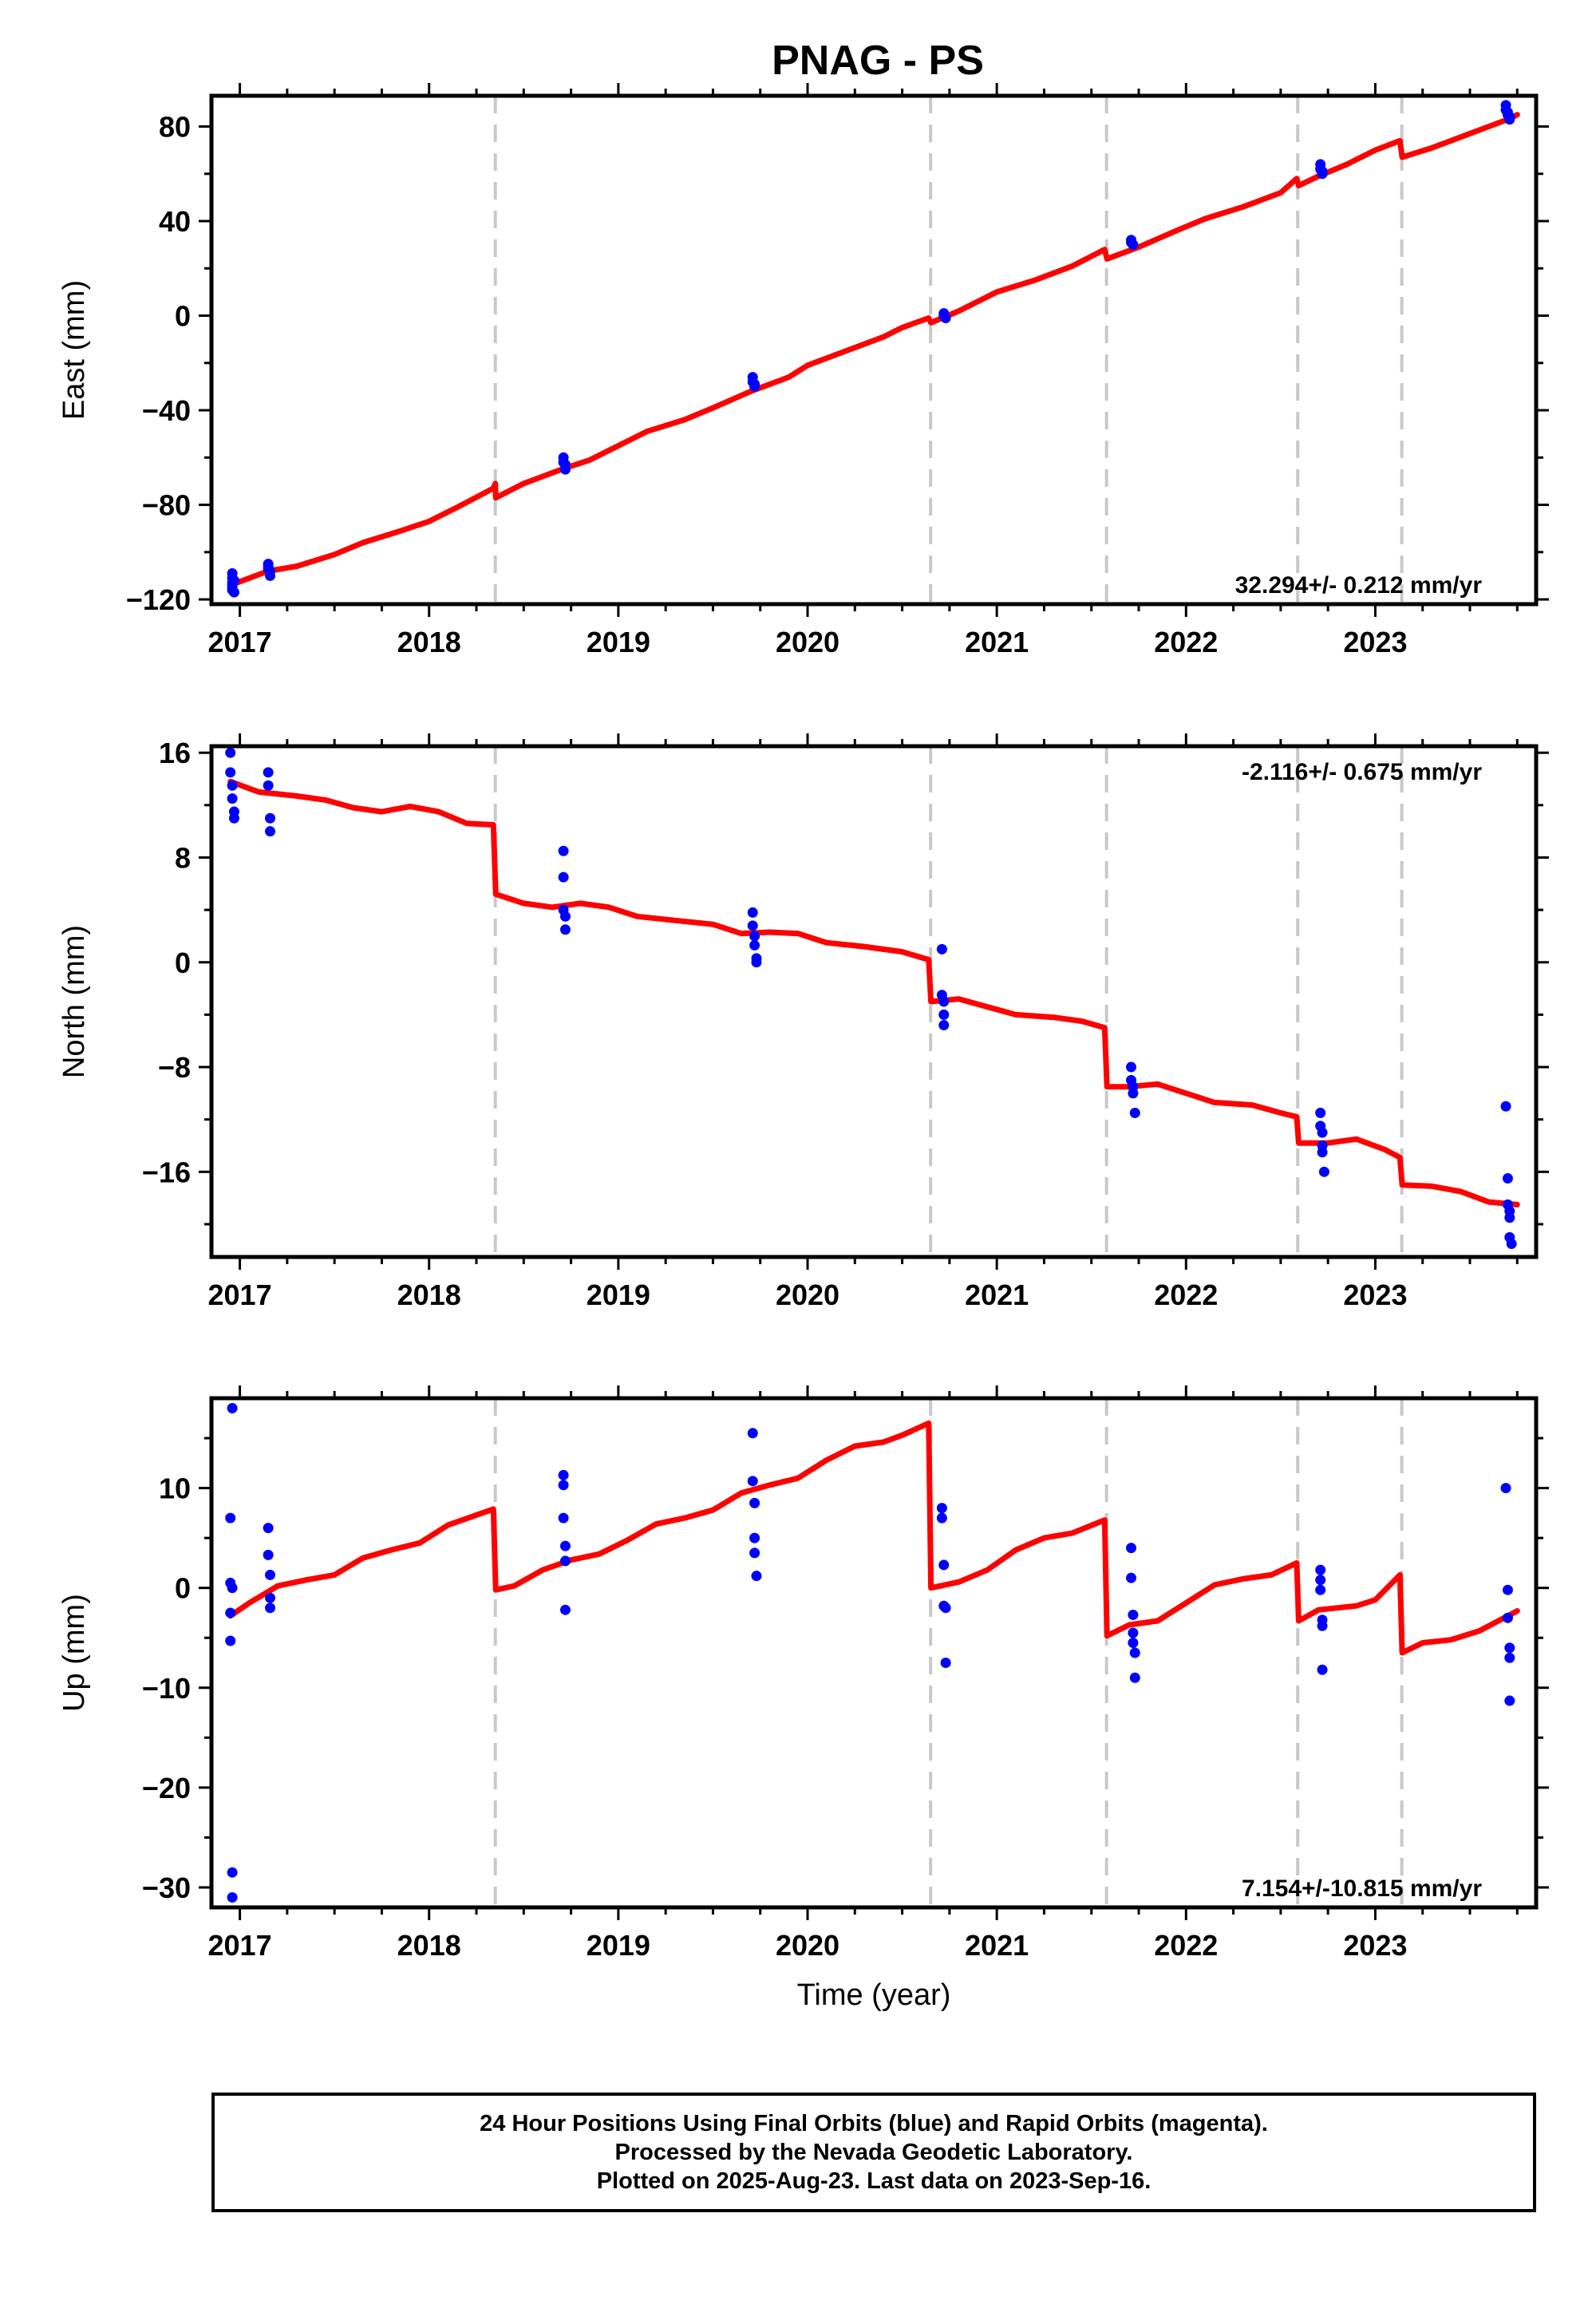  Describe the element at coordinates (1362, 772) in the screenshot. I see `north-rate-label: -2.116+/- 0.675 mm/yr` at that location.